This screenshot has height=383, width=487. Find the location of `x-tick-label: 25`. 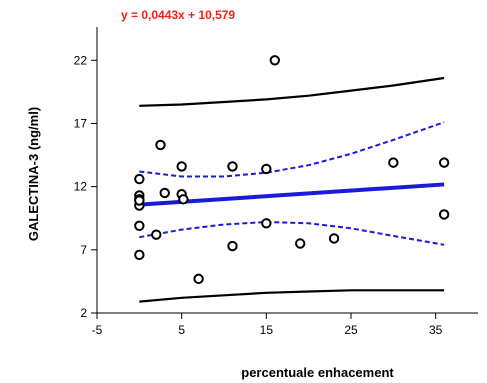

x-tick-label: 25 is located at coordinates (351, 330).